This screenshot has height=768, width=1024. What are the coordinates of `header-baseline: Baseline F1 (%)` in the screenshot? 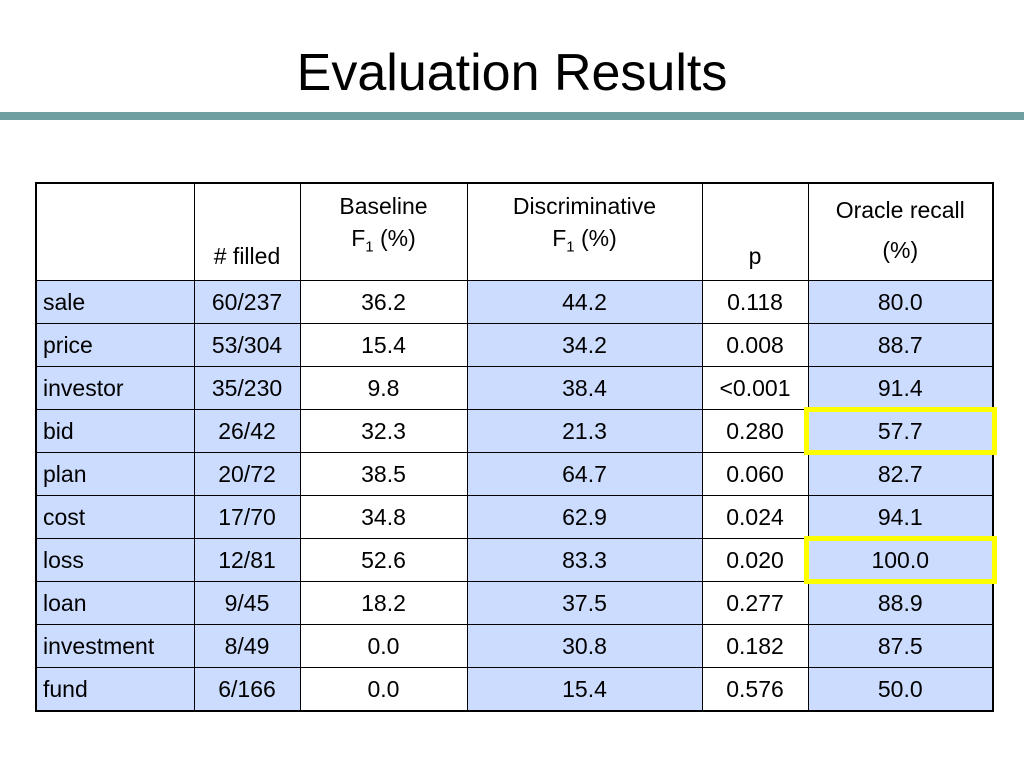 It's located at (383, 231).